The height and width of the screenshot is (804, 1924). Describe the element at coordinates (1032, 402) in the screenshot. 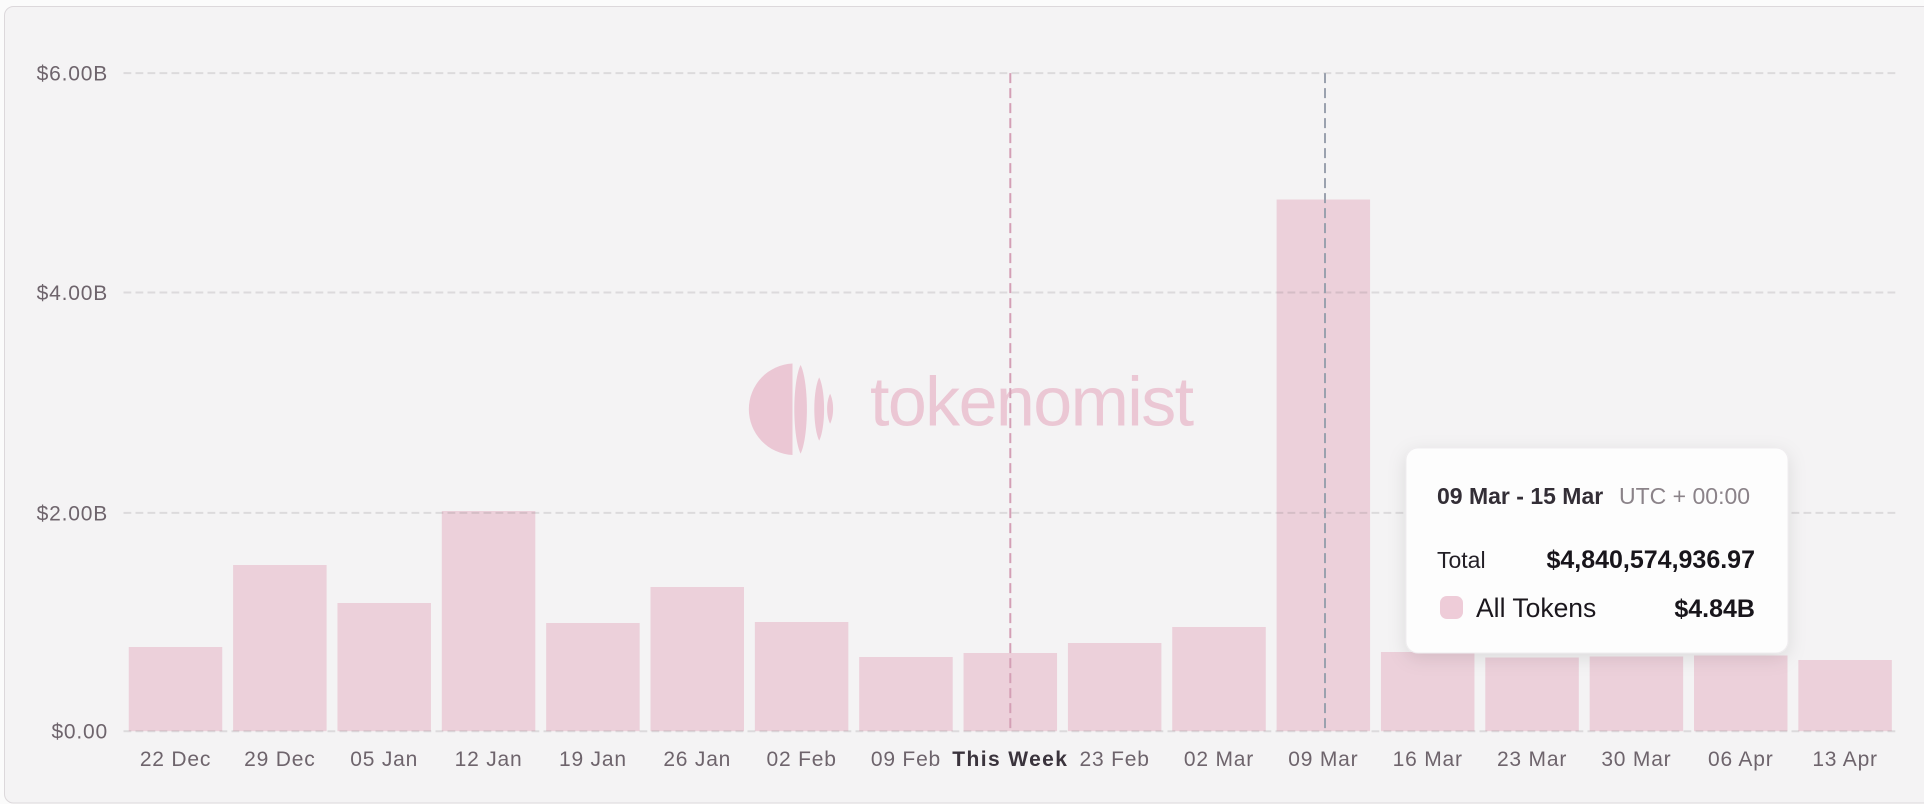

I see `svg-text: tokenomist` at that location.